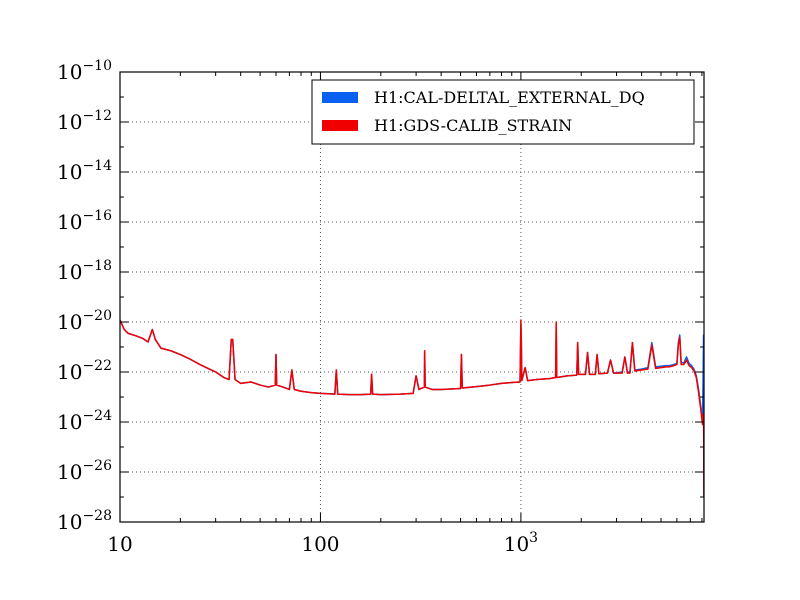  Describe the element at coordinates (84, 121) in the screenshot. I see `y-tick-label: 10−12` at that location.